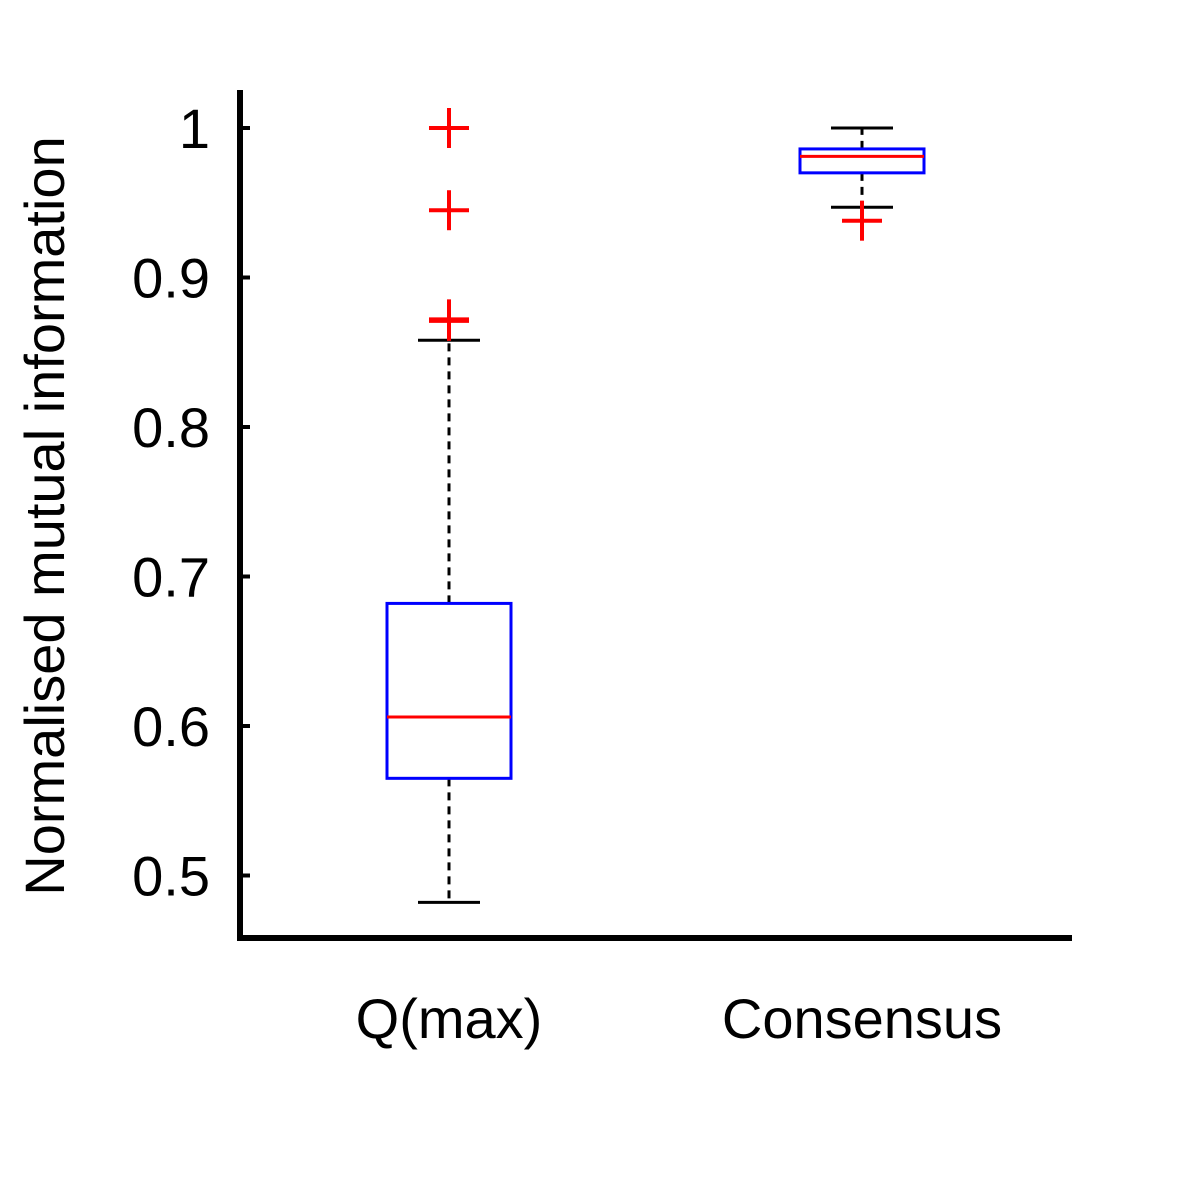 This screenshot has height=1182, width=1182. Describe the element at coordinates (449, 506) in the screenshot. I see `box-qmax` at that location.